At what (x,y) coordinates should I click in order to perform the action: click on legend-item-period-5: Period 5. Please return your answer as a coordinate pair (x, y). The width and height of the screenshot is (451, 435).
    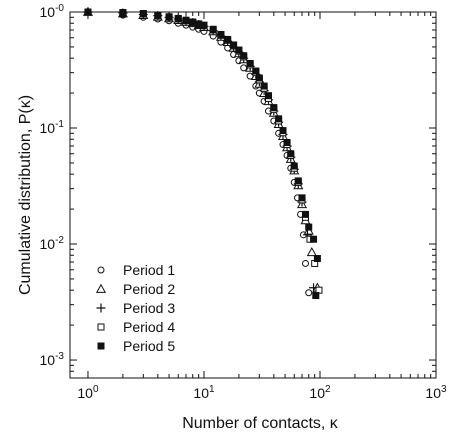
    Looking at the image, I should click on (136, 346).